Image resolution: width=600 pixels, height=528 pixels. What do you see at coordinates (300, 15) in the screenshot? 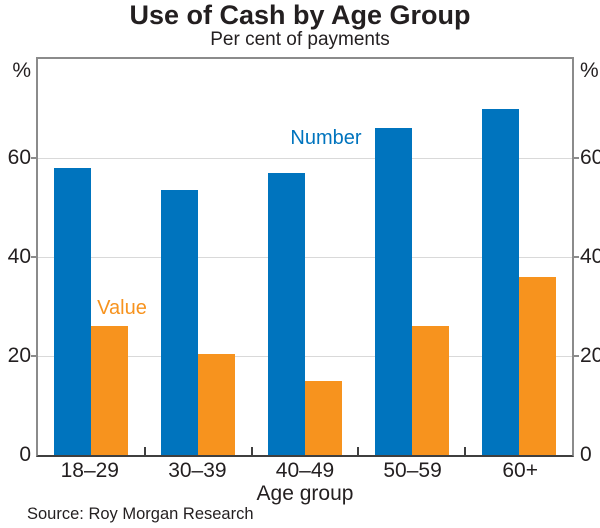
I see `chart-title: Use of Cash by Age Group` at bounding box center [300, 15].